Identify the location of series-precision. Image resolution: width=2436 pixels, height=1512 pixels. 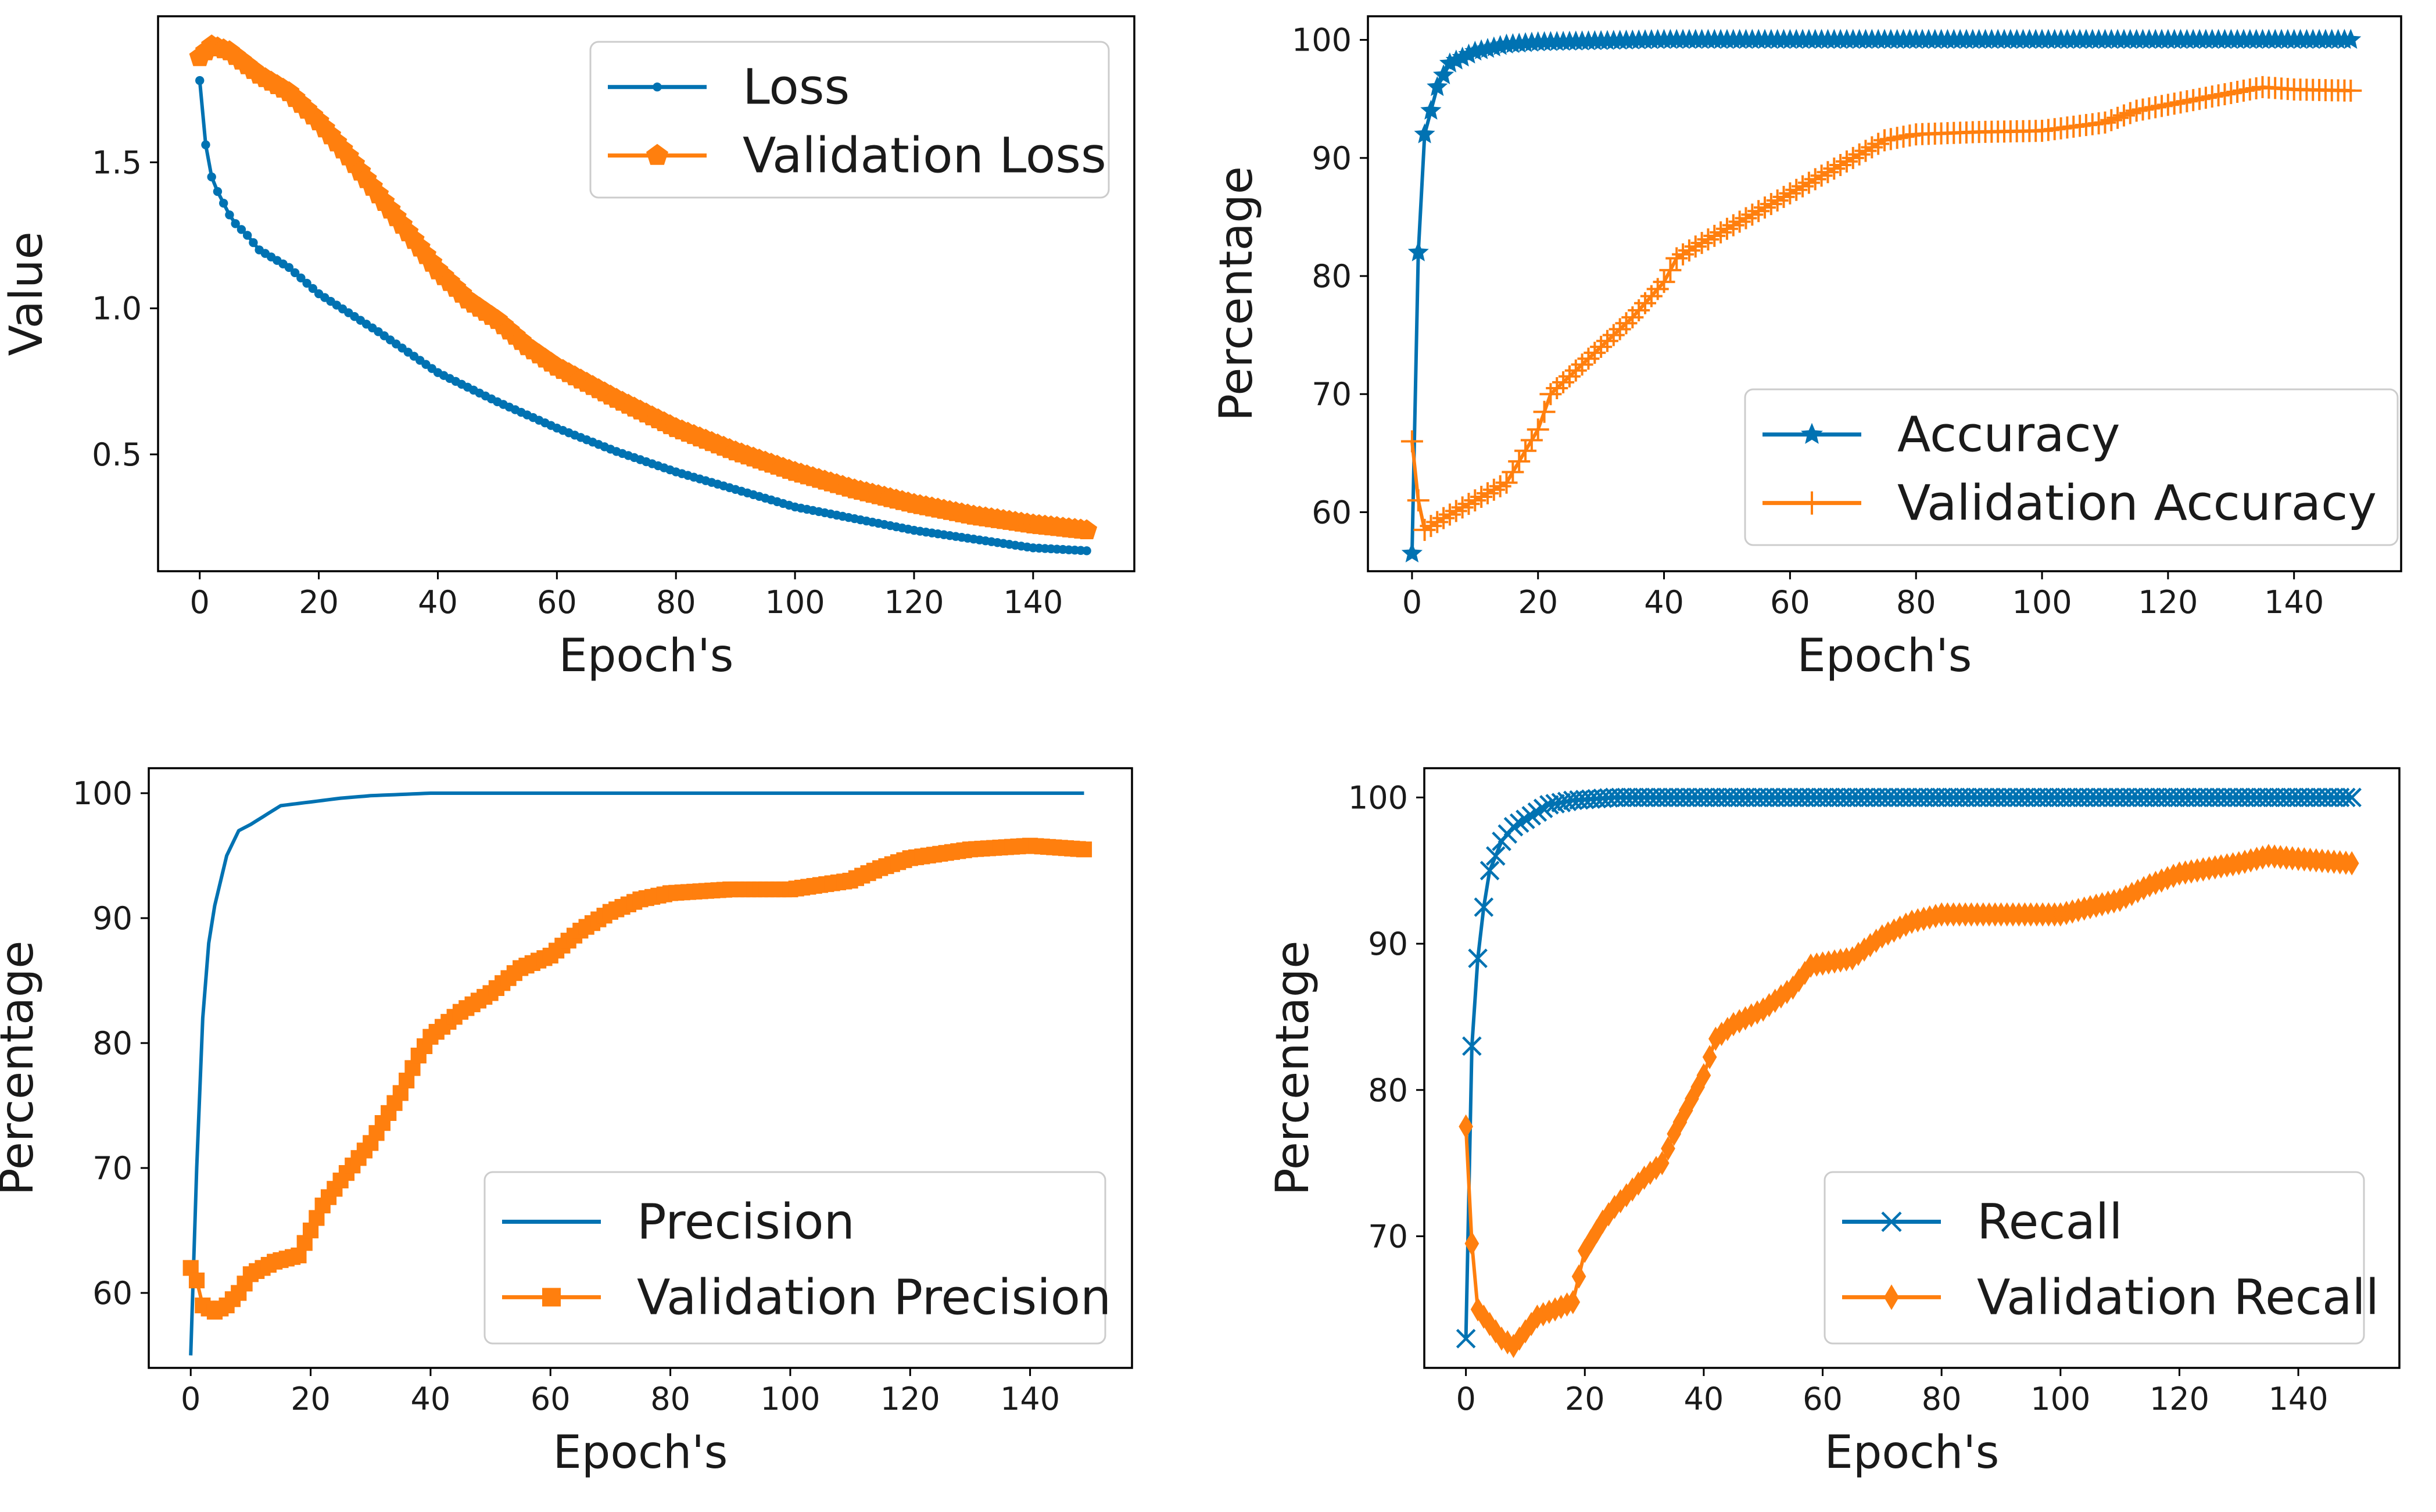
(636, 1073).